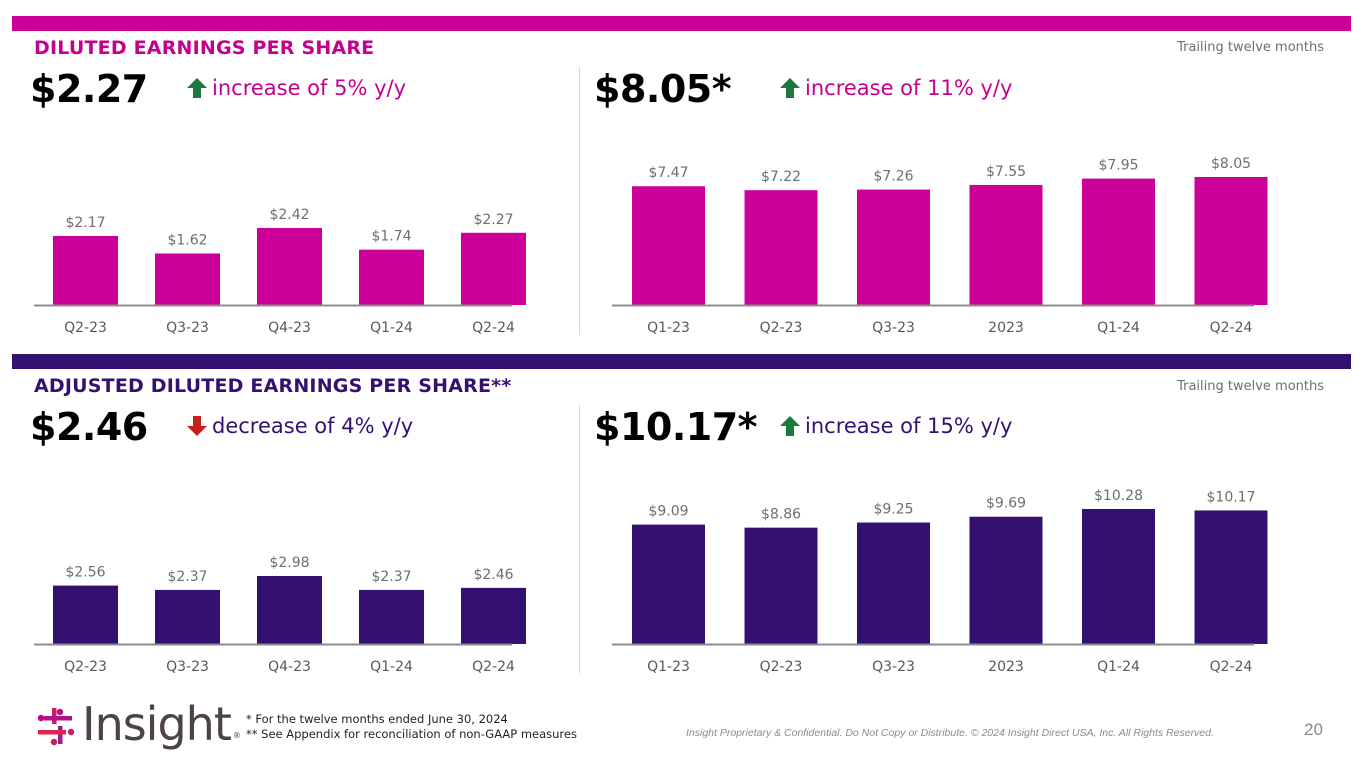 The image size is (1365, 768). I want to click on data-label: $8.86, so click(781, 515).